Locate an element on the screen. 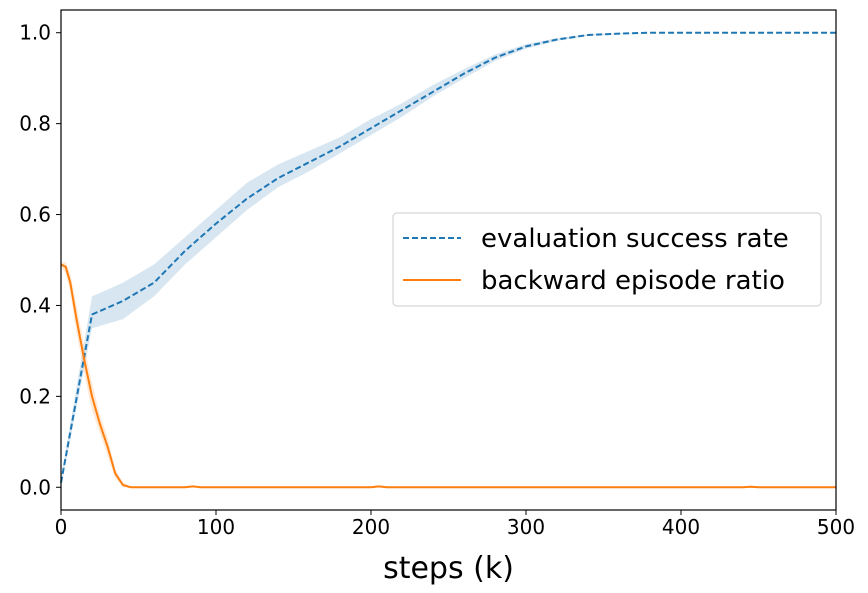 The height and width of the screenshot is (593, 868). x-tick-label-200: 200 is located at coordinates (371, 527).